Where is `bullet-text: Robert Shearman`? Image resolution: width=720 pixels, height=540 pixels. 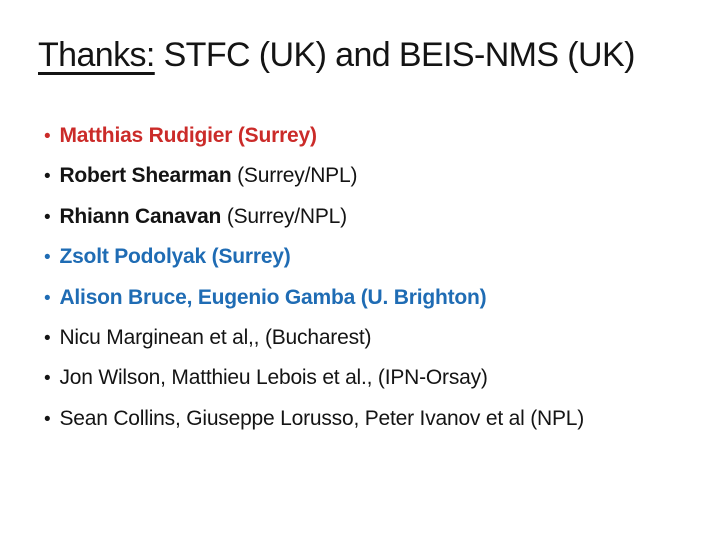 bullet-text: Robert Shearman is located at coordinates (145, 176).